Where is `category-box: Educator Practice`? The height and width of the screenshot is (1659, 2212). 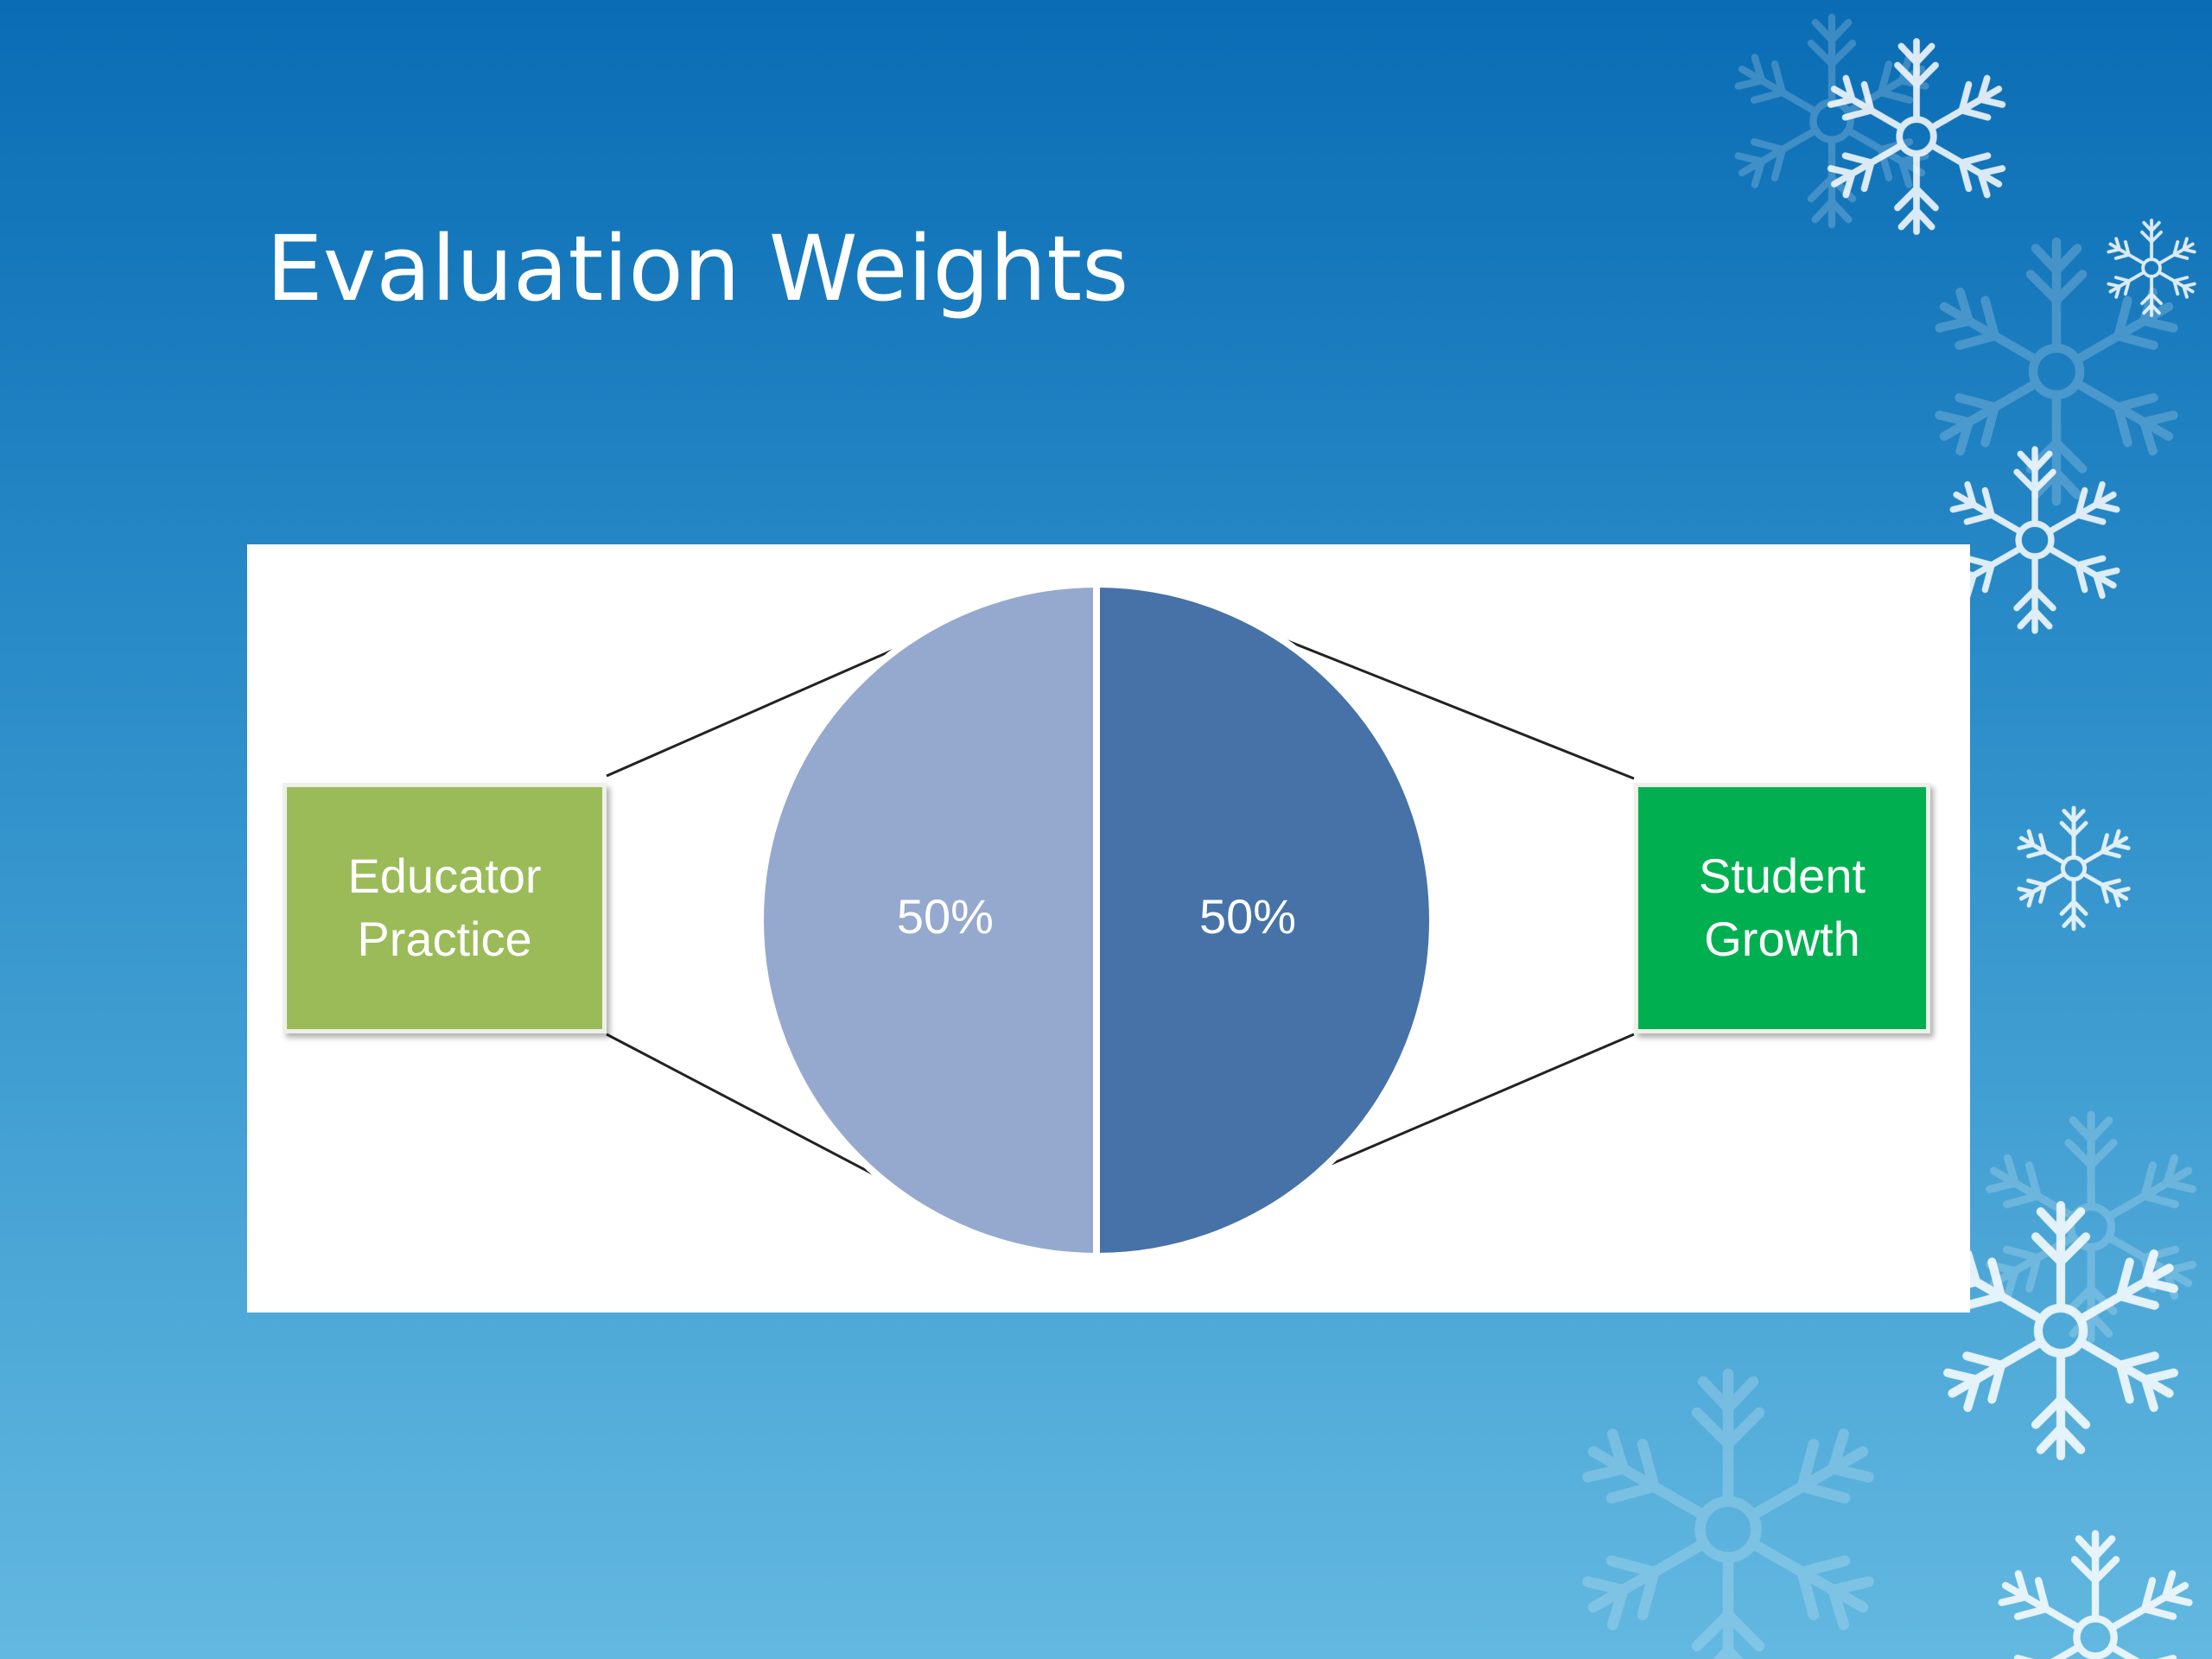
category-box: Educator Practice is located at coordinates (445, 908).